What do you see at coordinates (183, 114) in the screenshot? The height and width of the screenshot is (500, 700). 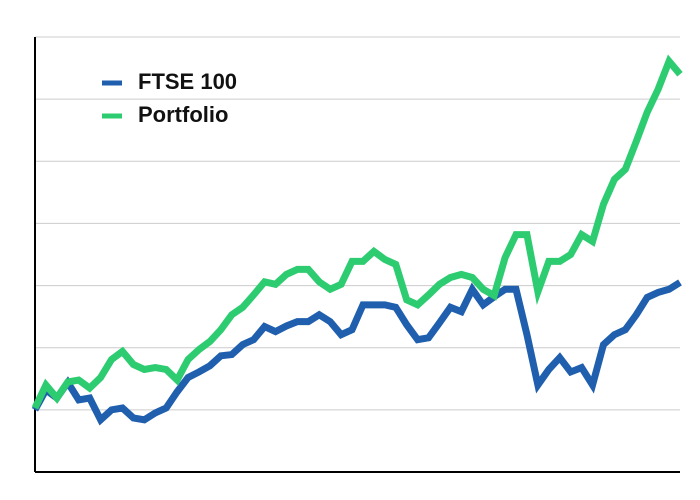 I see `legend-label: Portfolio` at bounding box center [183, 114].